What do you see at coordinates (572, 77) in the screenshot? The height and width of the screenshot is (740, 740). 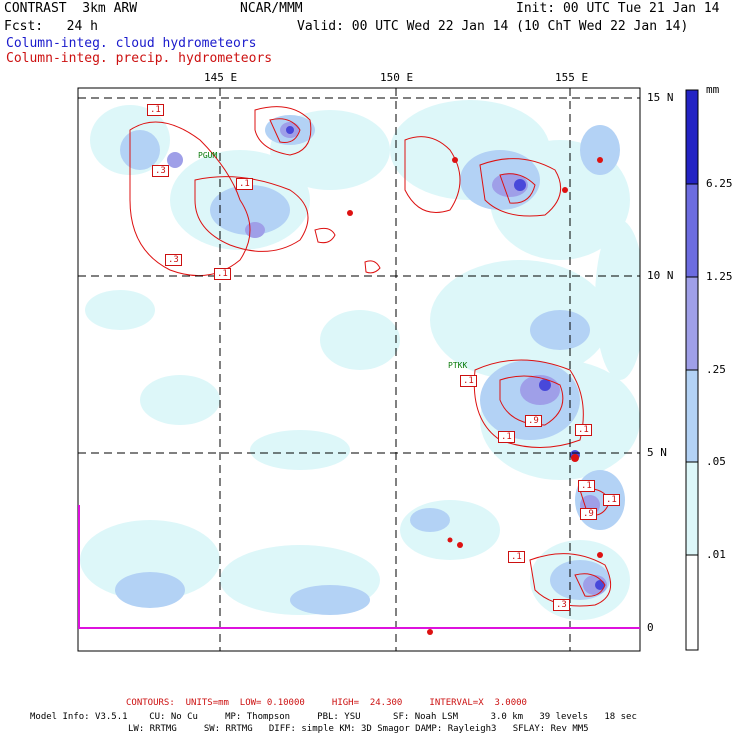 I see `lon-label-155: 155 E` at bounding box center [572, 77].